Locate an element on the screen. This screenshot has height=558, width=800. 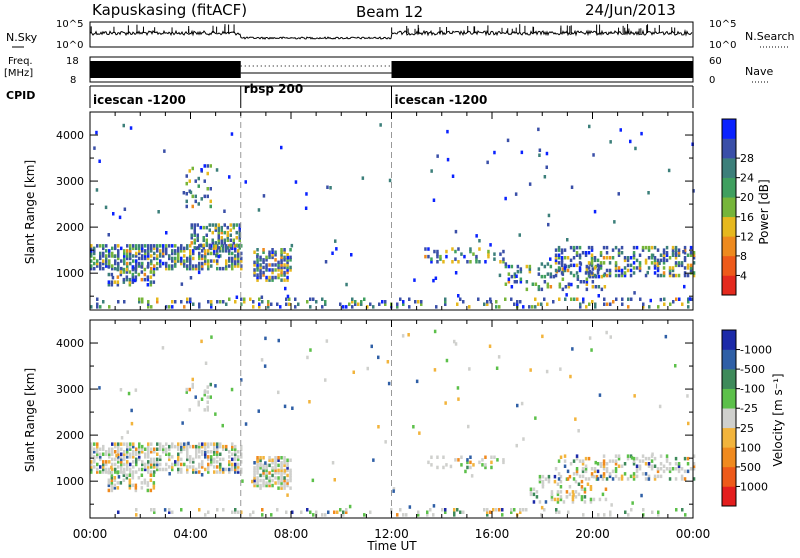
colorbar-frame is located at coordinates (729, 418).